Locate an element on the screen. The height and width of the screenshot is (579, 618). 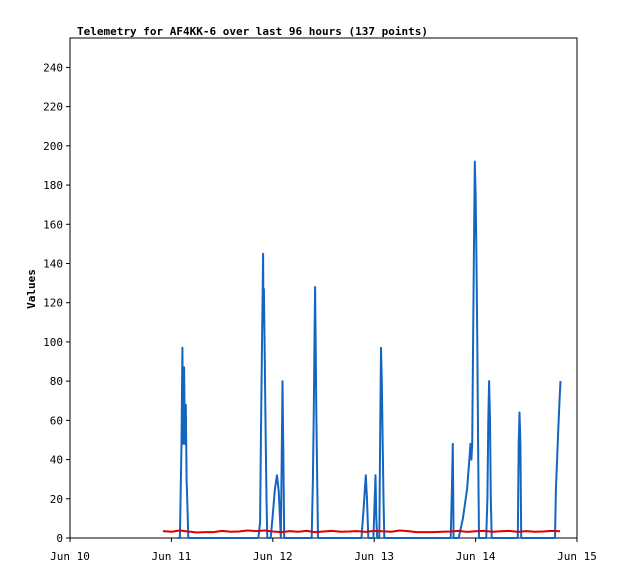
y-axis-label: Values is located at coordinates (31, 289).